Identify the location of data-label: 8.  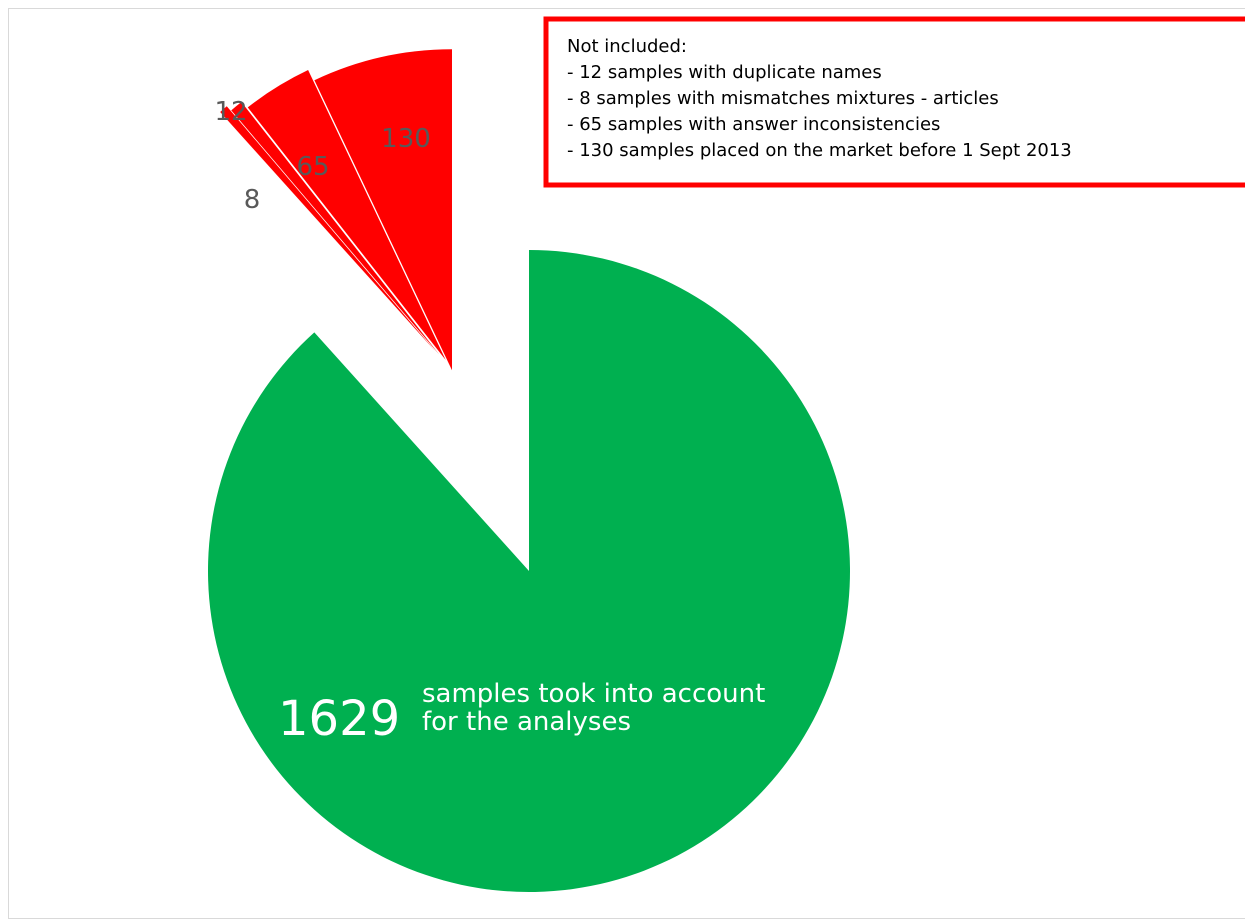
(252, 200).